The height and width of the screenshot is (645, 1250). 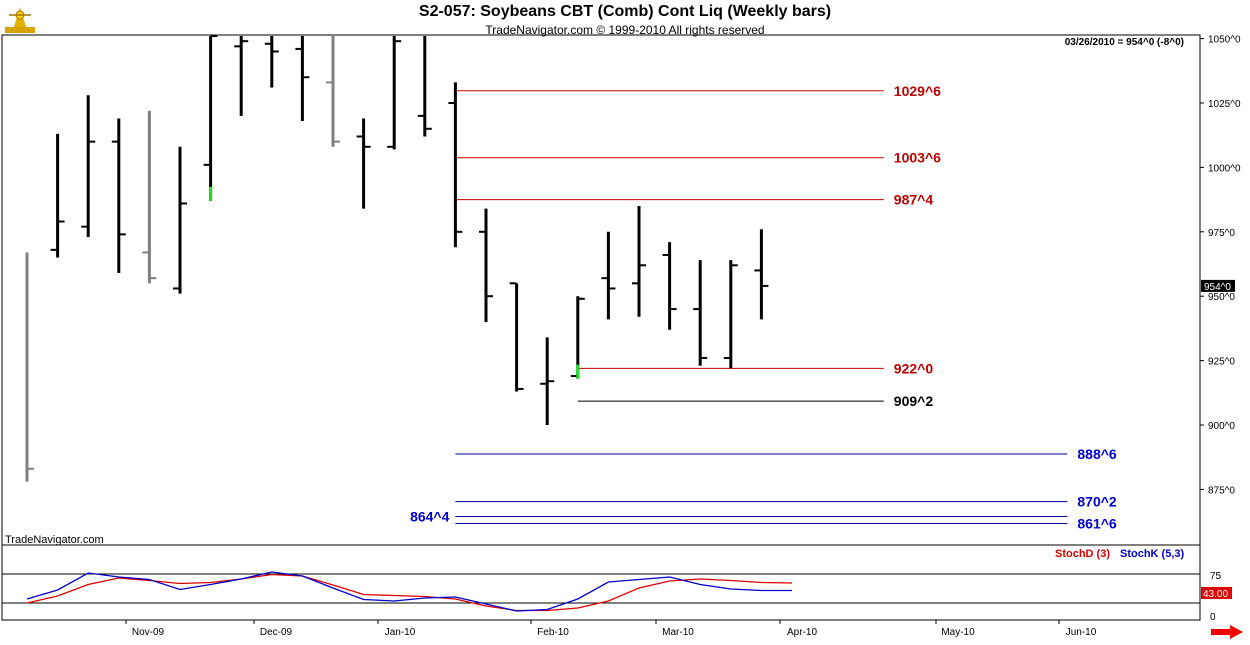 I want to click on time-tick-label: Feb-10, so click(x=553, y=632).